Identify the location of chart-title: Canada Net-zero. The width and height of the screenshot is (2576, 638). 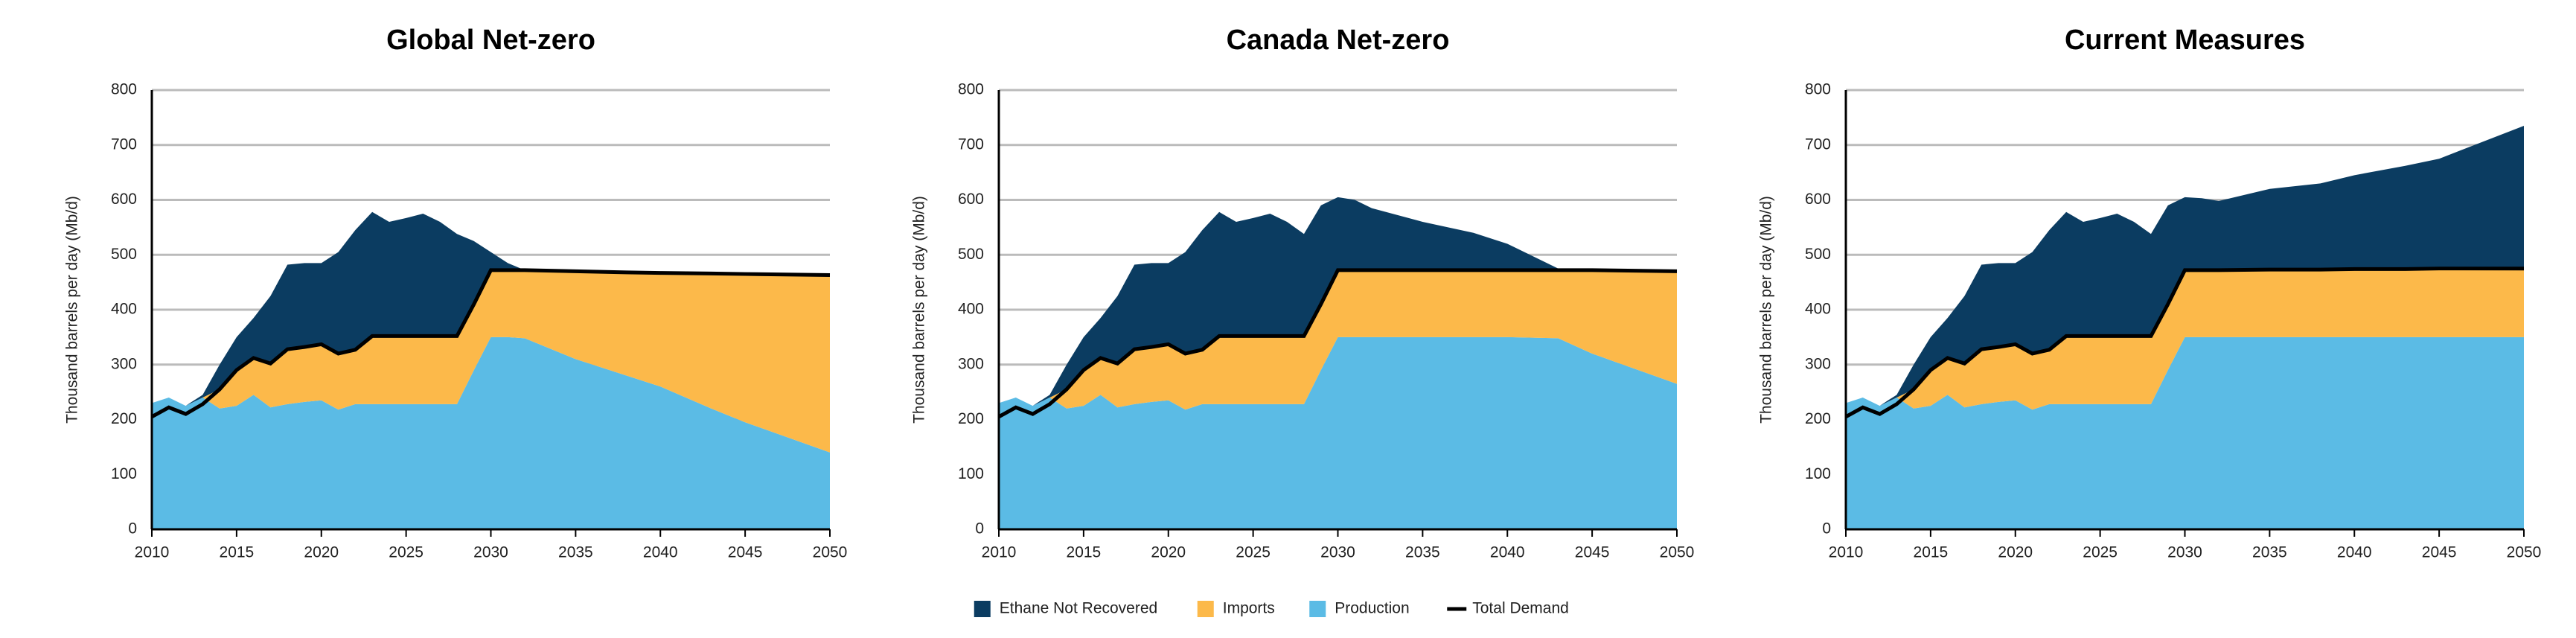
(1338, 40).